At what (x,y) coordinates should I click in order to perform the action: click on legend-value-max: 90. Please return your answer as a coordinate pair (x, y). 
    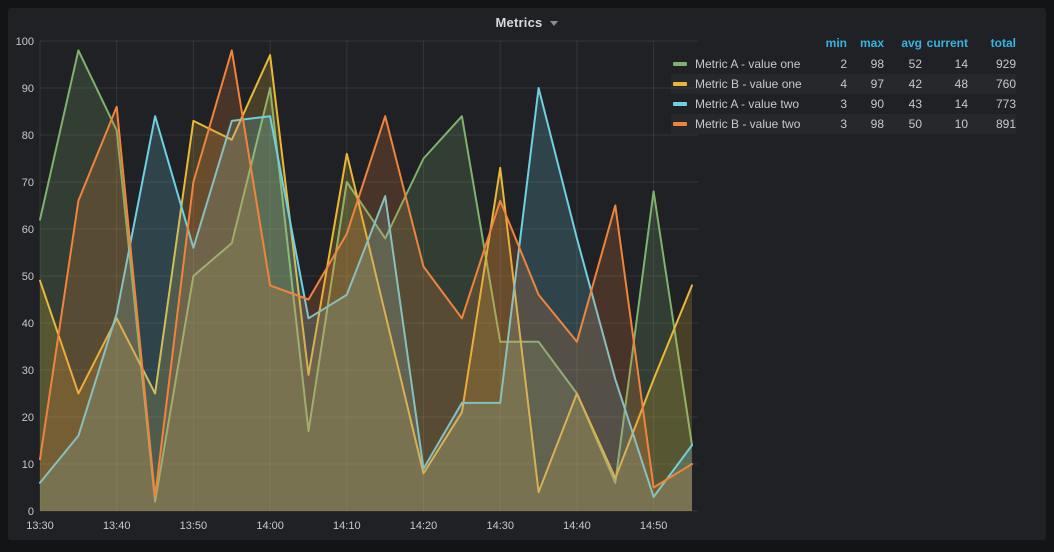
    Looking at the image, I should click on (877, 104).